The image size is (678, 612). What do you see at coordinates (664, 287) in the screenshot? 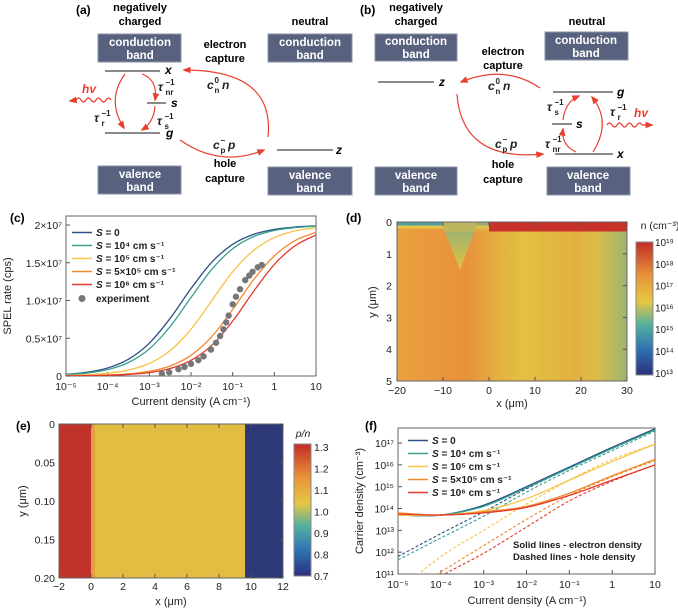
I see `colorbar-tick-label: 10¹⁷` at bounding box center [664, 287].